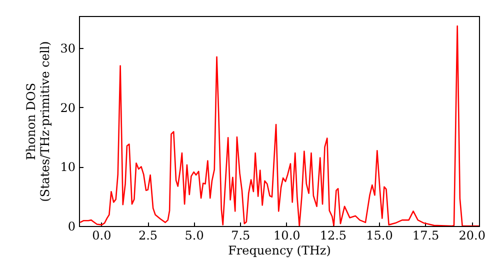 The height and width of the screenshot is (280, 500). Describe the element at coordinates (379, 235) in the screenshot. I see `x-tick-label: 15.0` at that location.